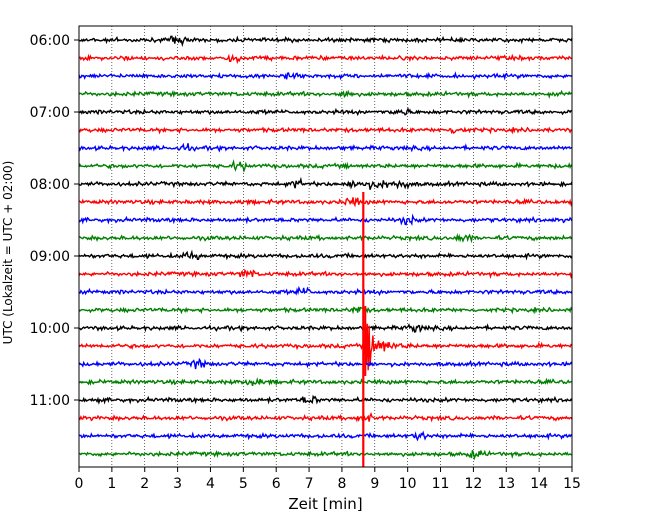 This screenshot has height=520, width=650. Describe the element at coordinates (473, 484) in the screenshot. I see `x-tick-label: 12` at that location.